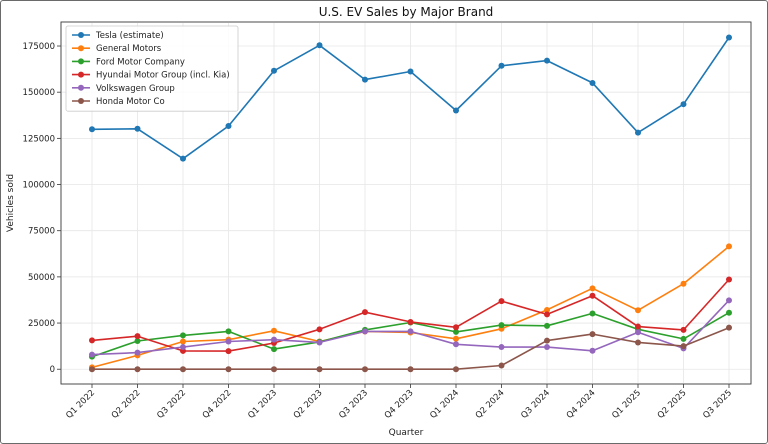 Image resolution: width=768 pixels, height=444 pixels. What do you see at coordinates (163, 76) in the screenshot?
I see `legend-label: Hyundai Motor Group (incl. Kia)` at bounding box center [163, 76].